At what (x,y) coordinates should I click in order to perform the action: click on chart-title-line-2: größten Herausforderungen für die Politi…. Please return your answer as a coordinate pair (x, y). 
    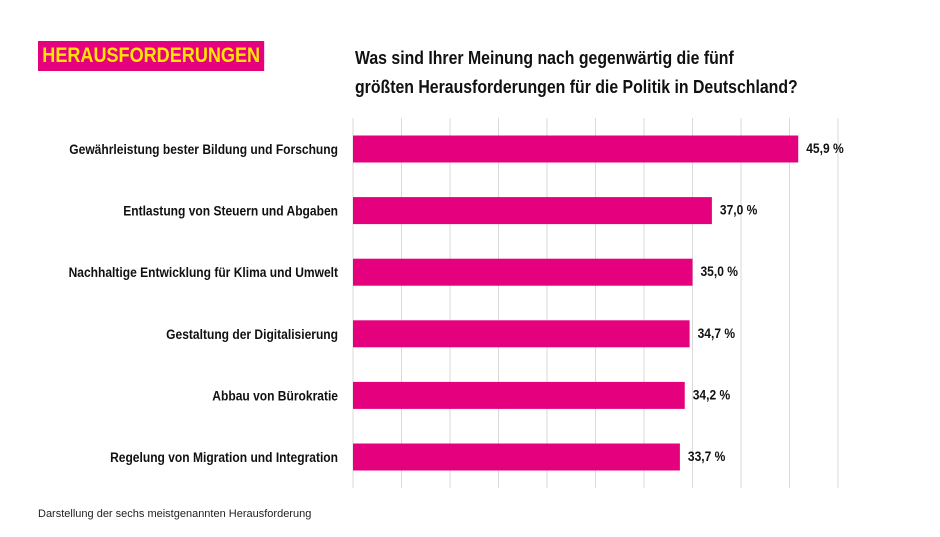
    Looking at the image, I should click on (576, 87).